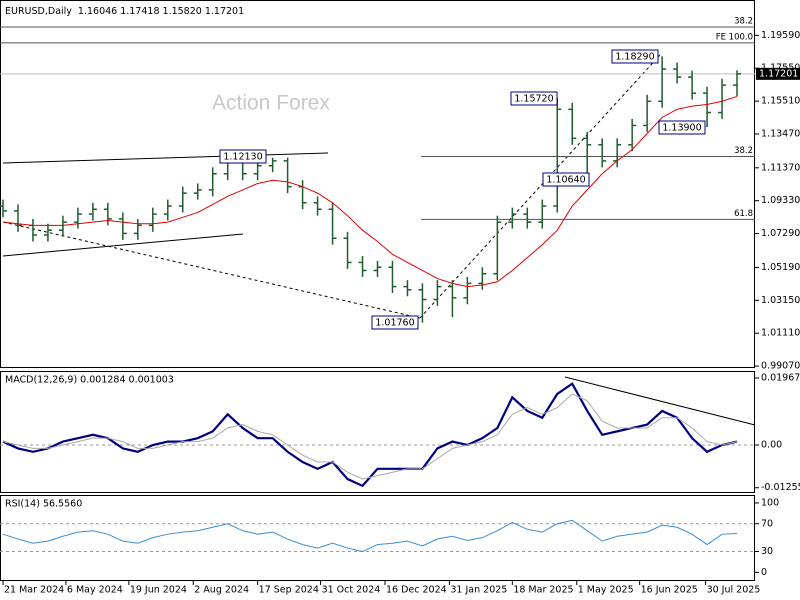 This screenshot has width=800, height=600. I want to click on y-tick-label: 70, so click(767, 523).